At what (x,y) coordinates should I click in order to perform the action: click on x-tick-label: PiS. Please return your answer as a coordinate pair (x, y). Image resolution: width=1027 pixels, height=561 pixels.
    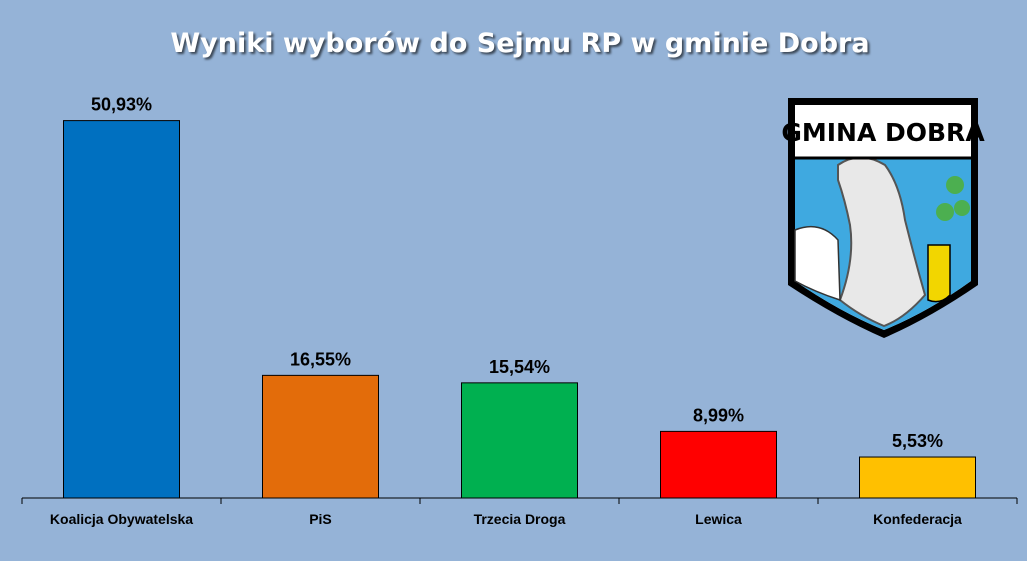
    Looking at the image, I should click on (320, 519).